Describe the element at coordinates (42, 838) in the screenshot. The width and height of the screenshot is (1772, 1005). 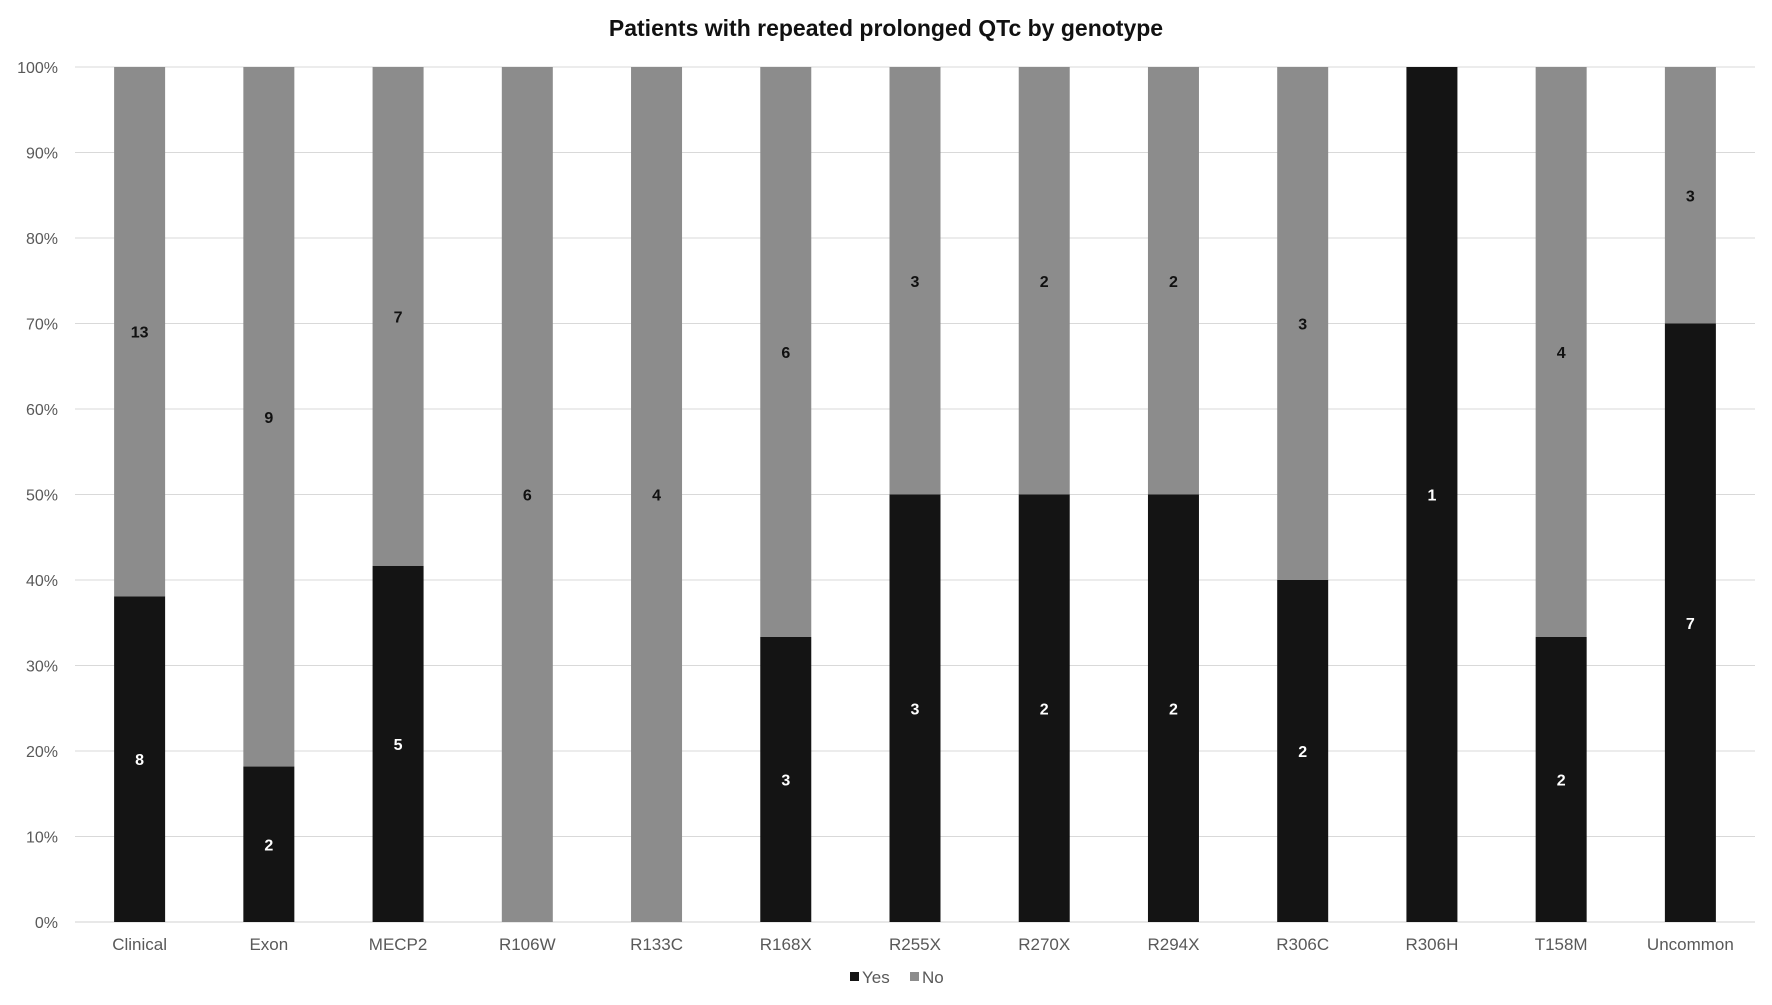
I see `y-tick-label: 10%` at that location.